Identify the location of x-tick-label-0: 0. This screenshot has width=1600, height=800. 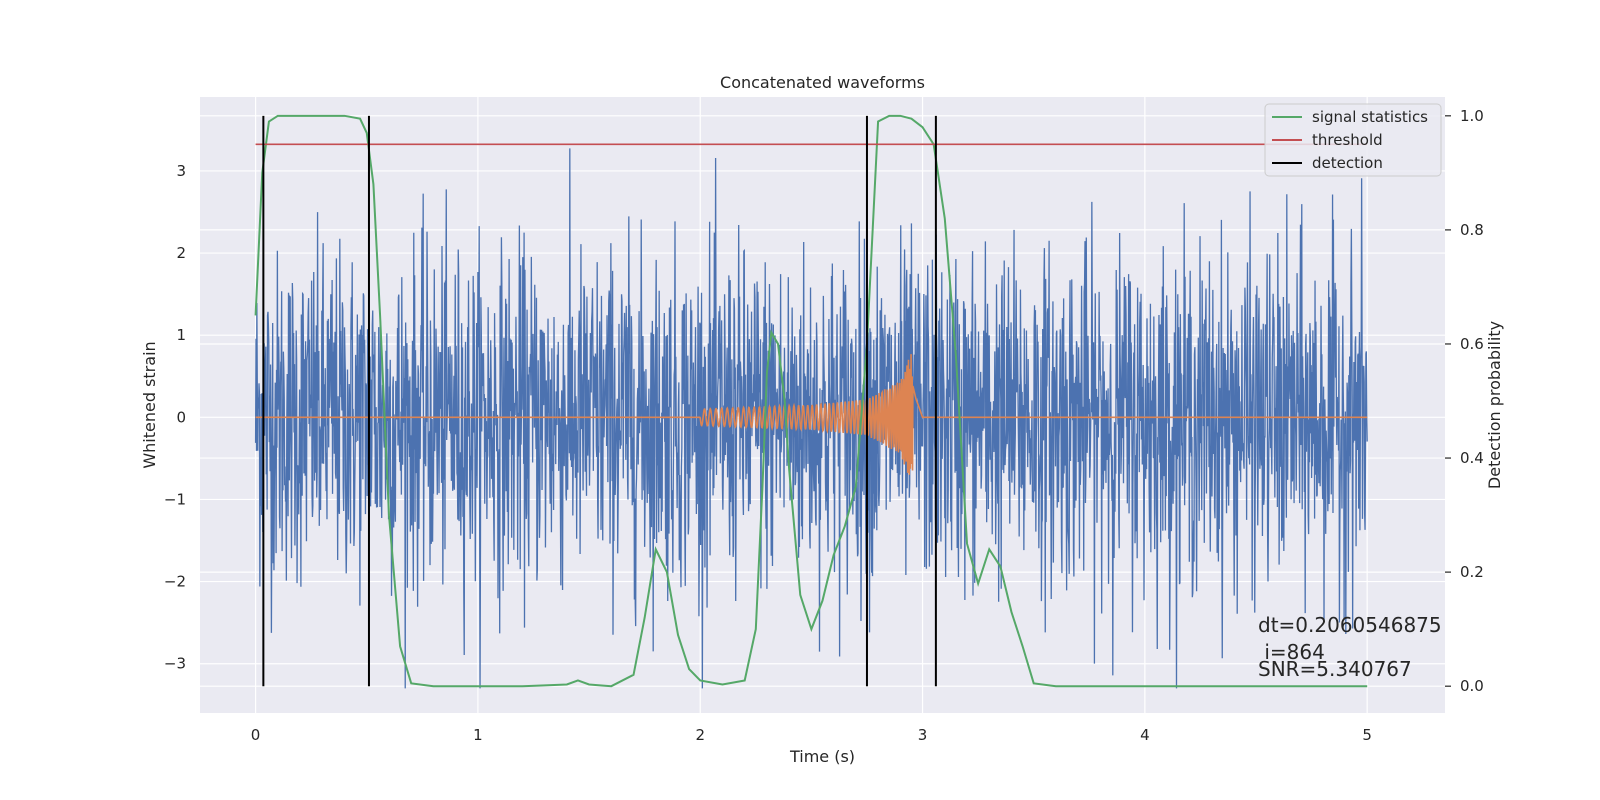
(256, 735).